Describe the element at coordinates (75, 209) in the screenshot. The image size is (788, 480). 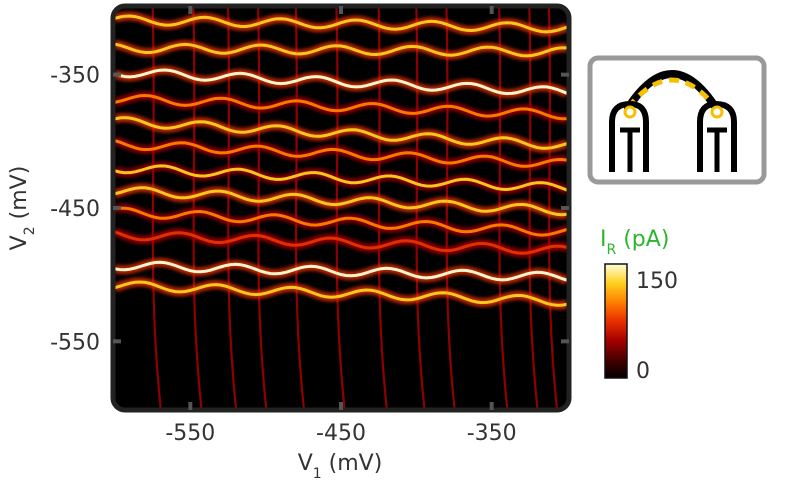
I see `y-tick-label-1: -450` at that location.